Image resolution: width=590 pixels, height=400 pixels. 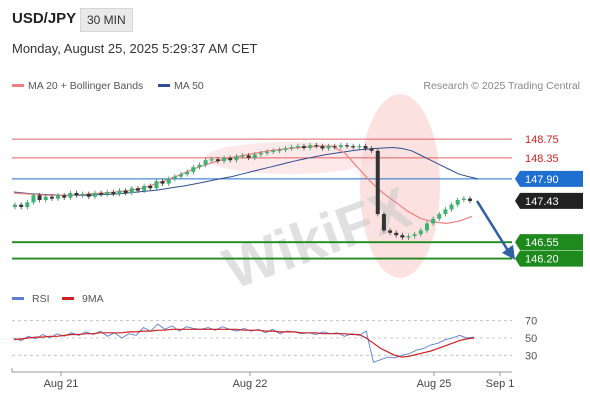 What do you see at coordinates (135, 48) in the screenshot?
I see `datetime-label: Monday, August 25, 2025 5:29:37 AM CET` at bounding box center [135, 48].